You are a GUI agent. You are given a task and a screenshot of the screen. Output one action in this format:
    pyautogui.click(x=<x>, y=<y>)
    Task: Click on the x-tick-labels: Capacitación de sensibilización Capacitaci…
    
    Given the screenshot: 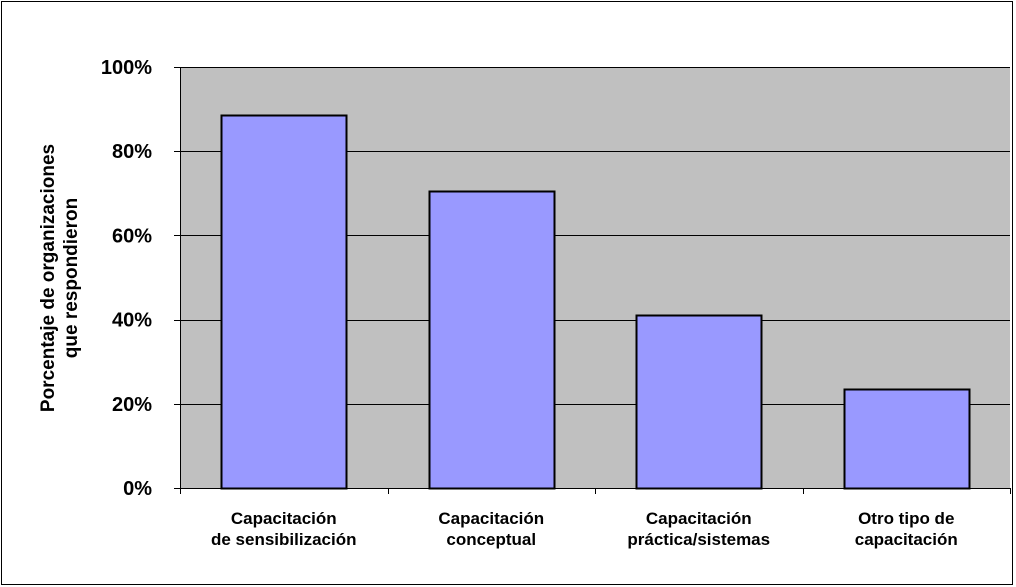 What is the action you would take?
    pyautogui.click(x=584, y=529)
    